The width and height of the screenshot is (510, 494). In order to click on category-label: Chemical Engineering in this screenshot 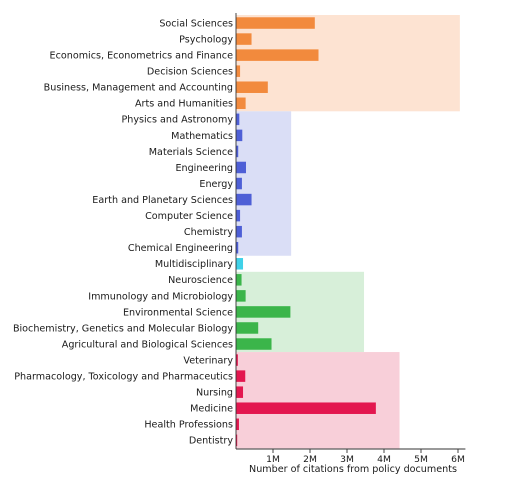, I will do `click(180, 248)`.